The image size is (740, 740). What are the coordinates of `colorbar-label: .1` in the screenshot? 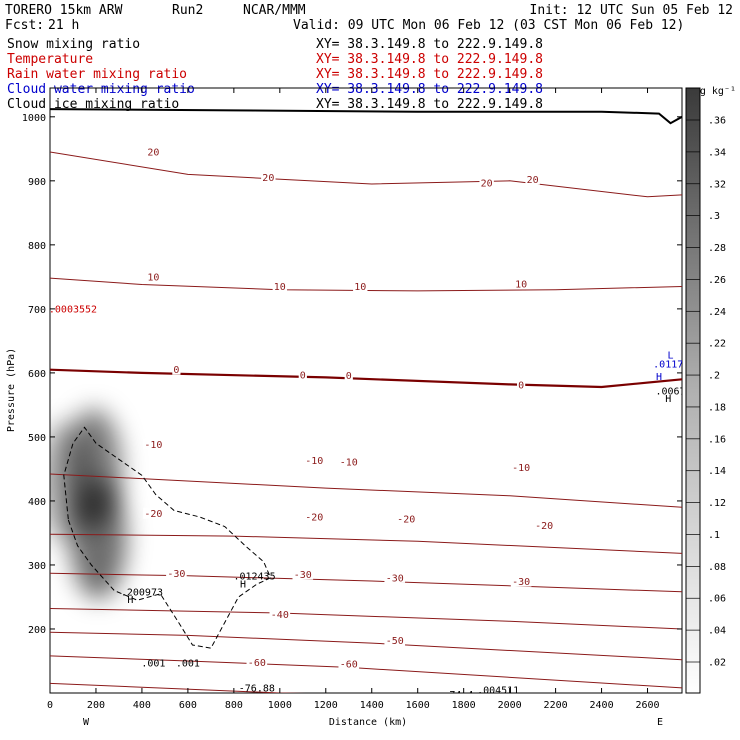 It's located at (714, 535).